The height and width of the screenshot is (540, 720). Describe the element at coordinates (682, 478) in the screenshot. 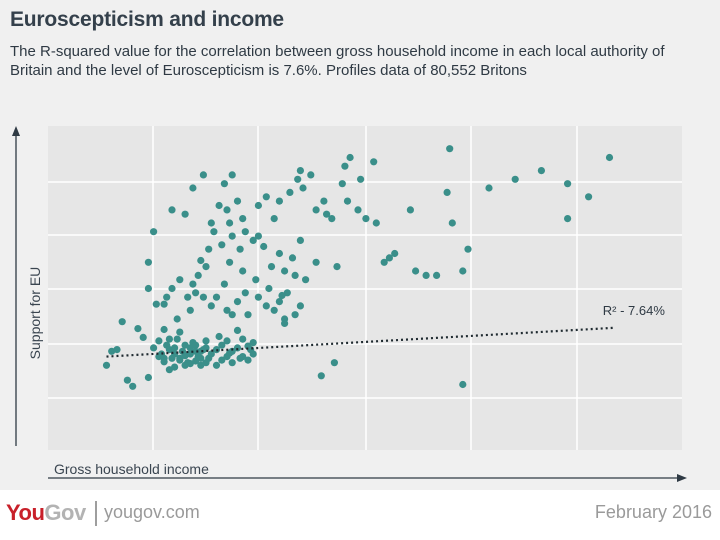

I see `x-axis-arrow-icon` at that location.